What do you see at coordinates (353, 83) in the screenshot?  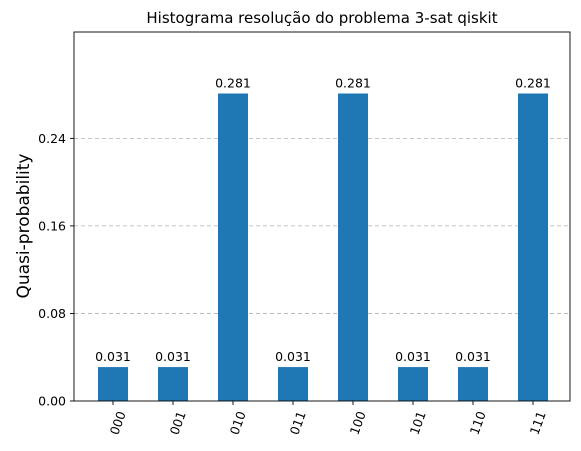 I see `data-label-100: 0.281` at bounding box center [353, 83].